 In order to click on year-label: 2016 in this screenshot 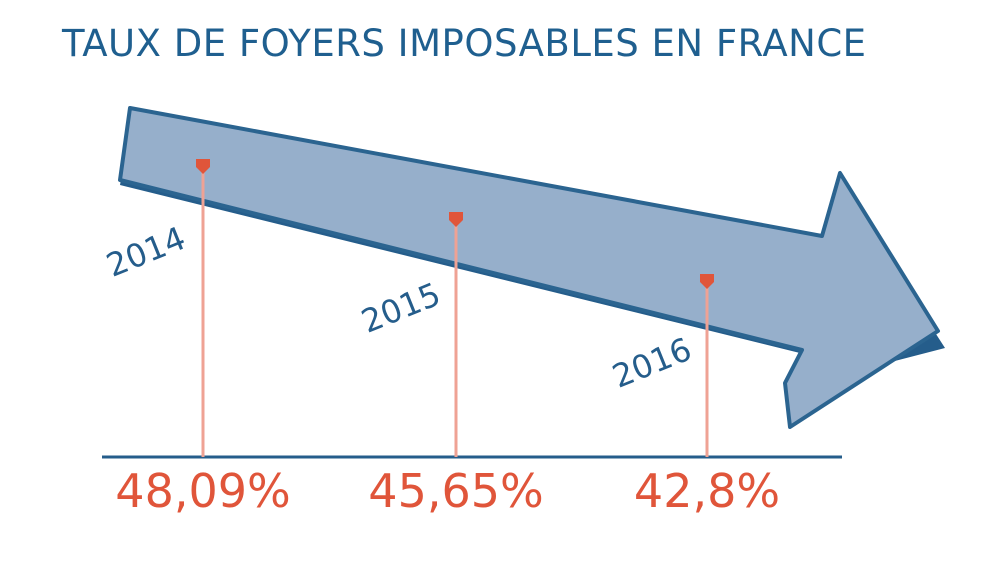, I will do `click(652, 363)`.